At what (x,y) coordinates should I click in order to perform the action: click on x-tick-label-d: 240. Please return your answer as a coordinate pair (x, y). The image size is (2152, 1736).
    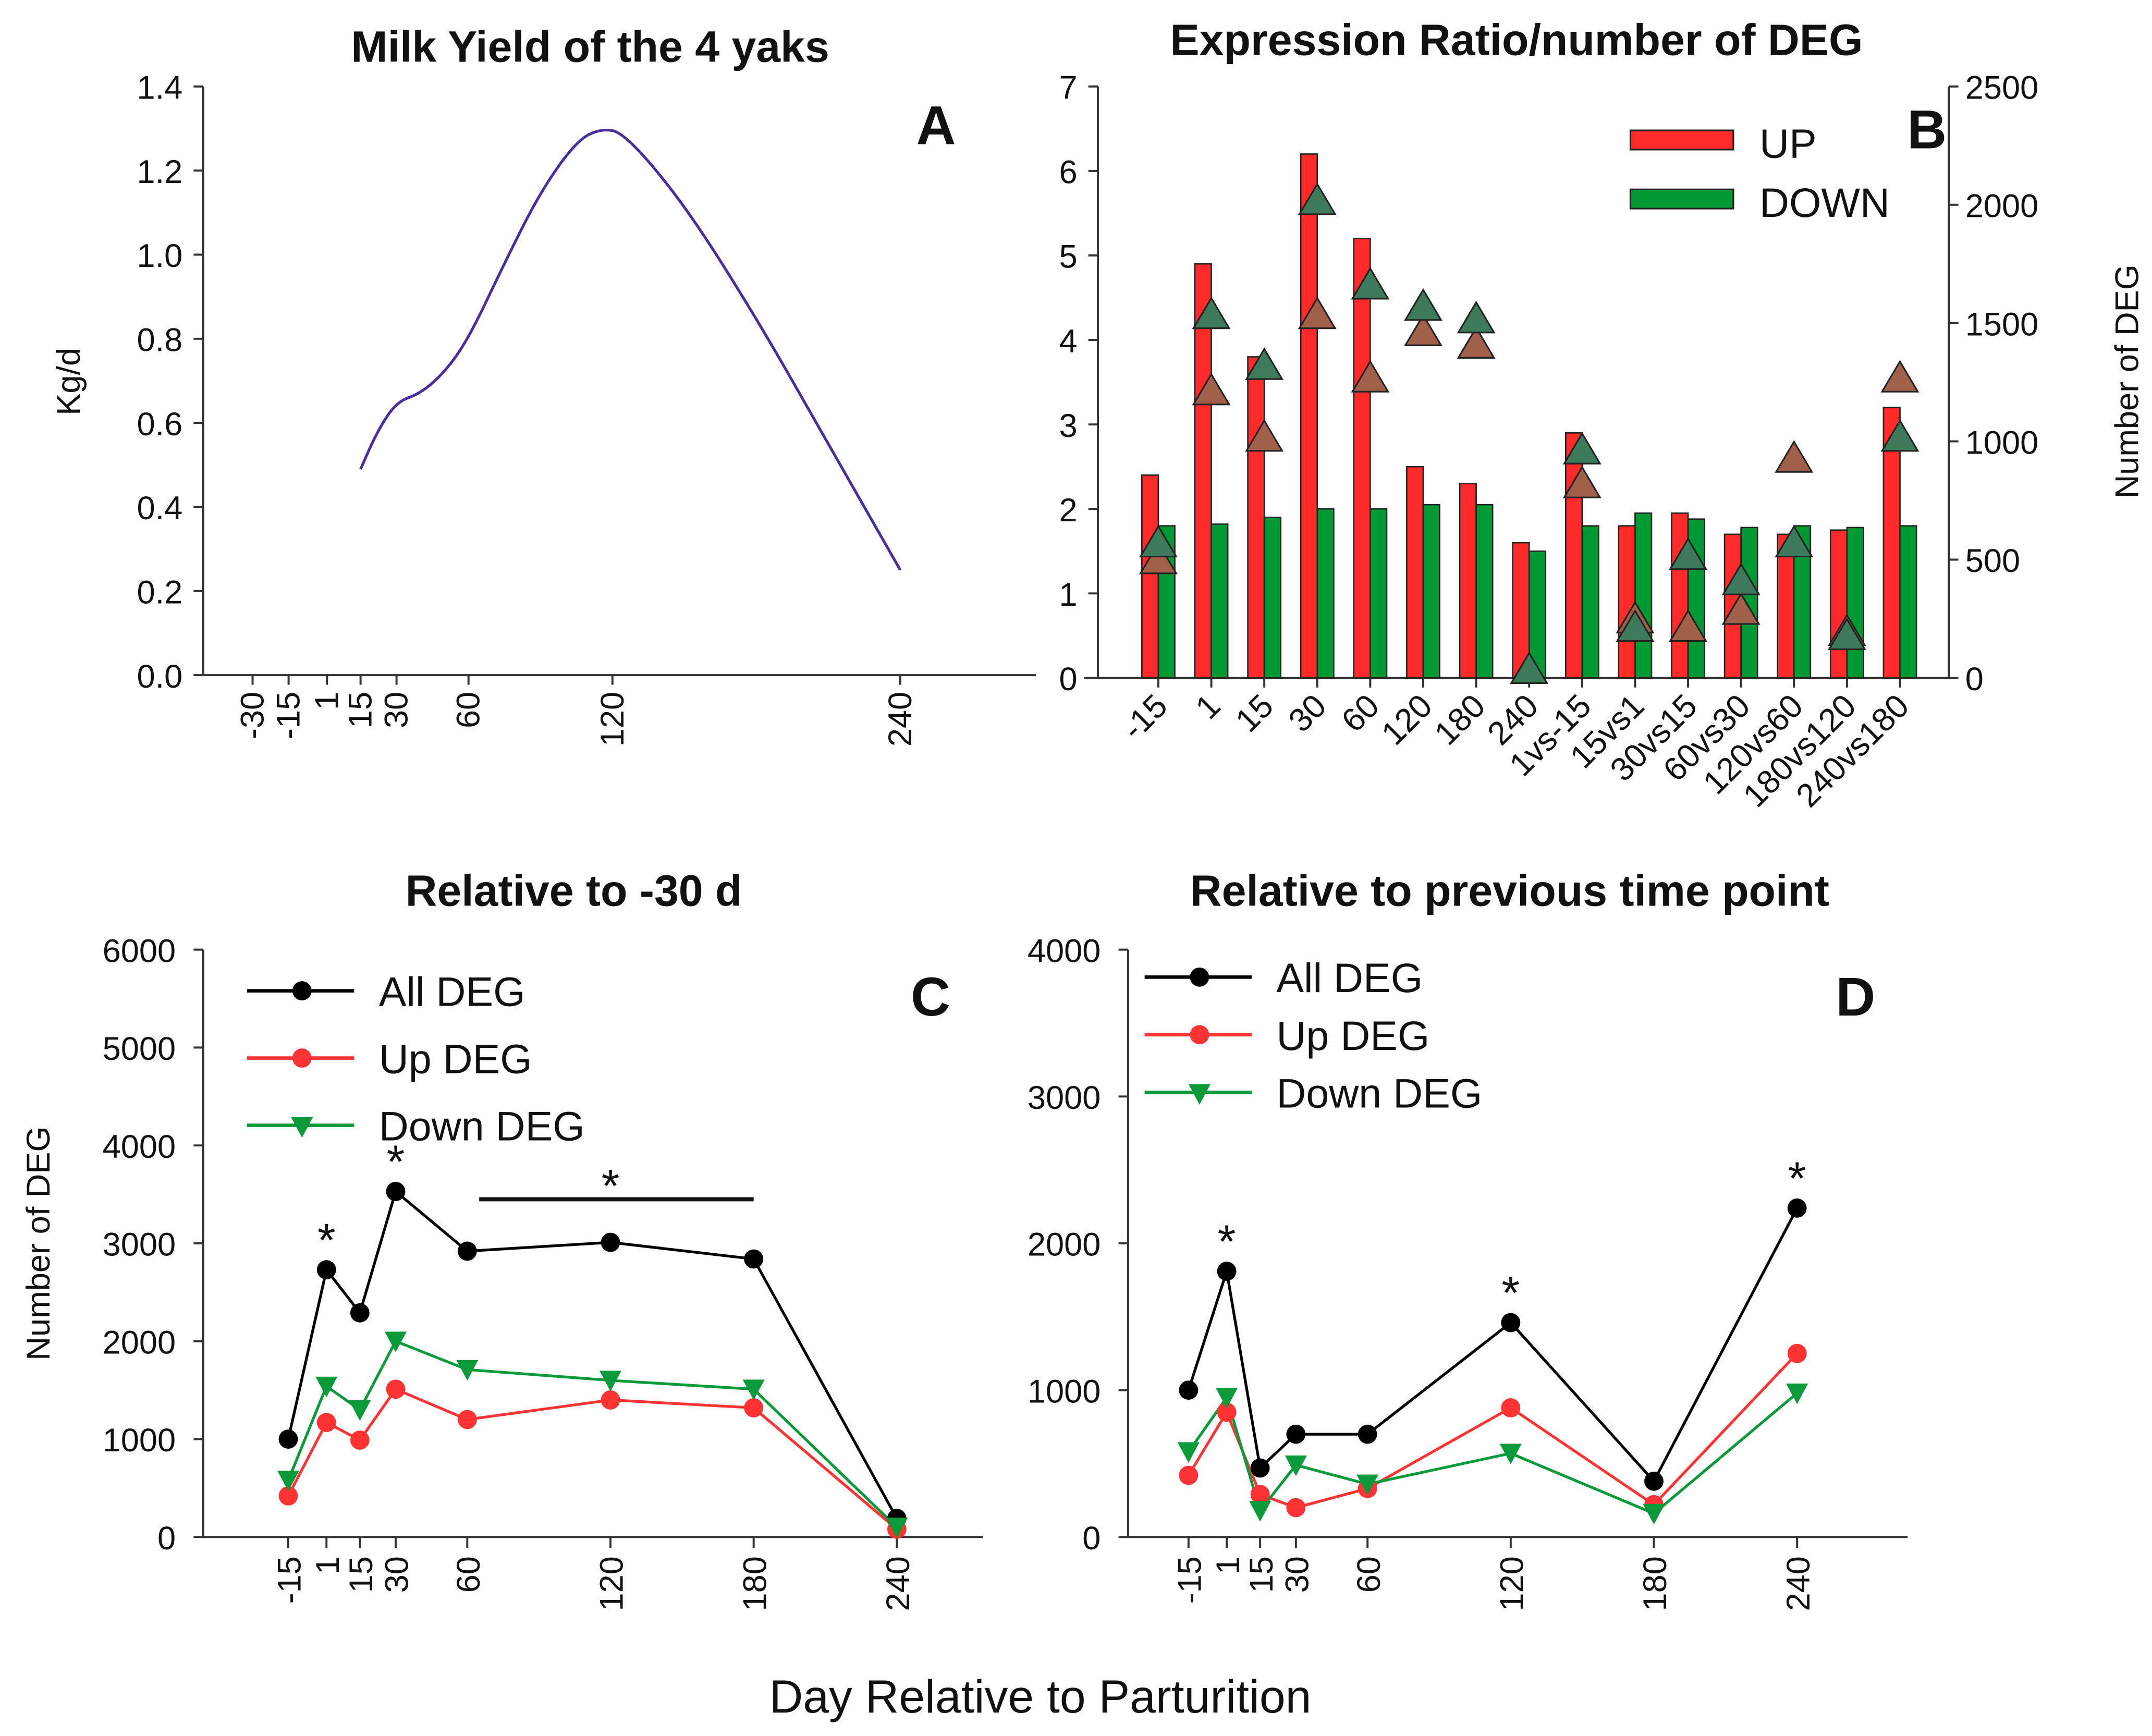
    Looking at the image, I should click on (1799, 1584).